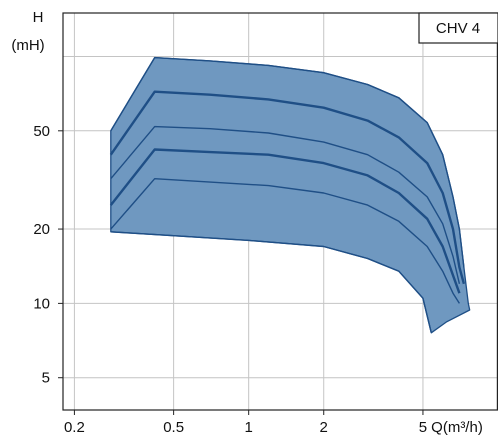  Describe the element at coordinates (38, 17) in the screenshot. I see `y-axis-label-line1: H` at that location.